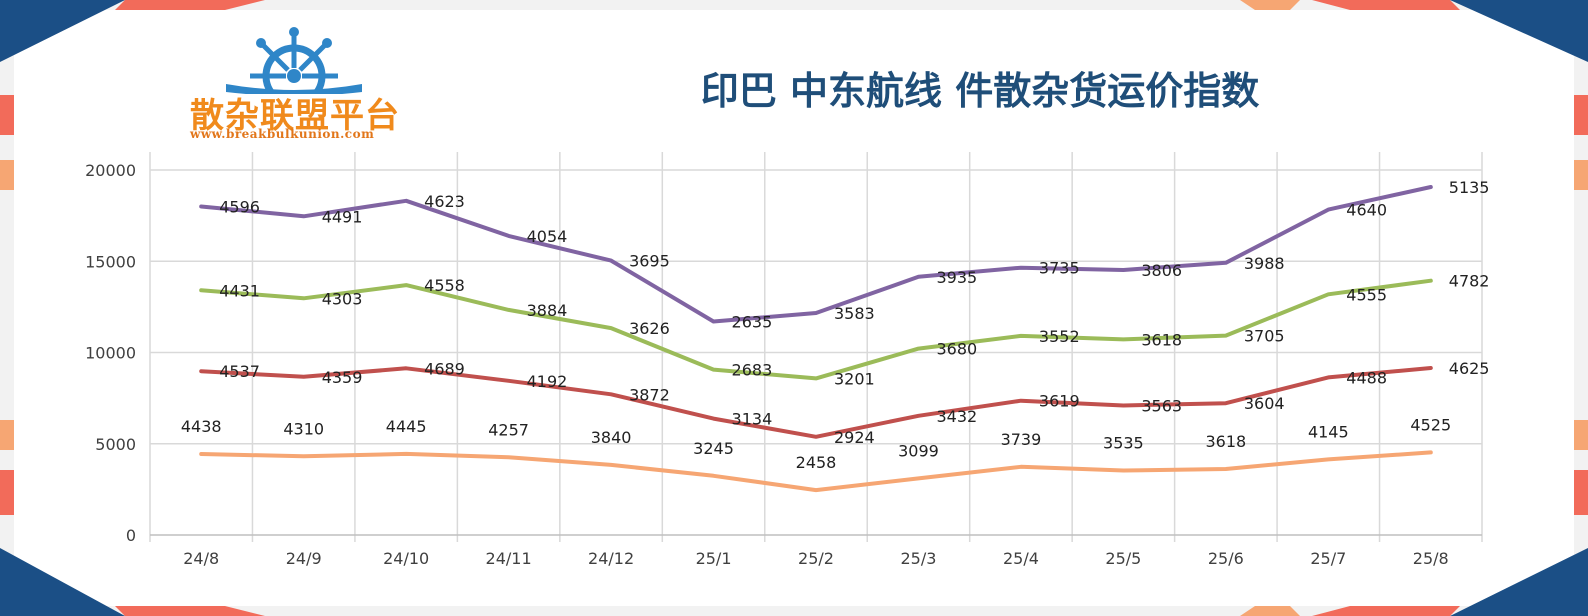 Image resolution: width=1588 pixels, height=616 pixels. I want to click on data-label: 4596, so click(239, 206).